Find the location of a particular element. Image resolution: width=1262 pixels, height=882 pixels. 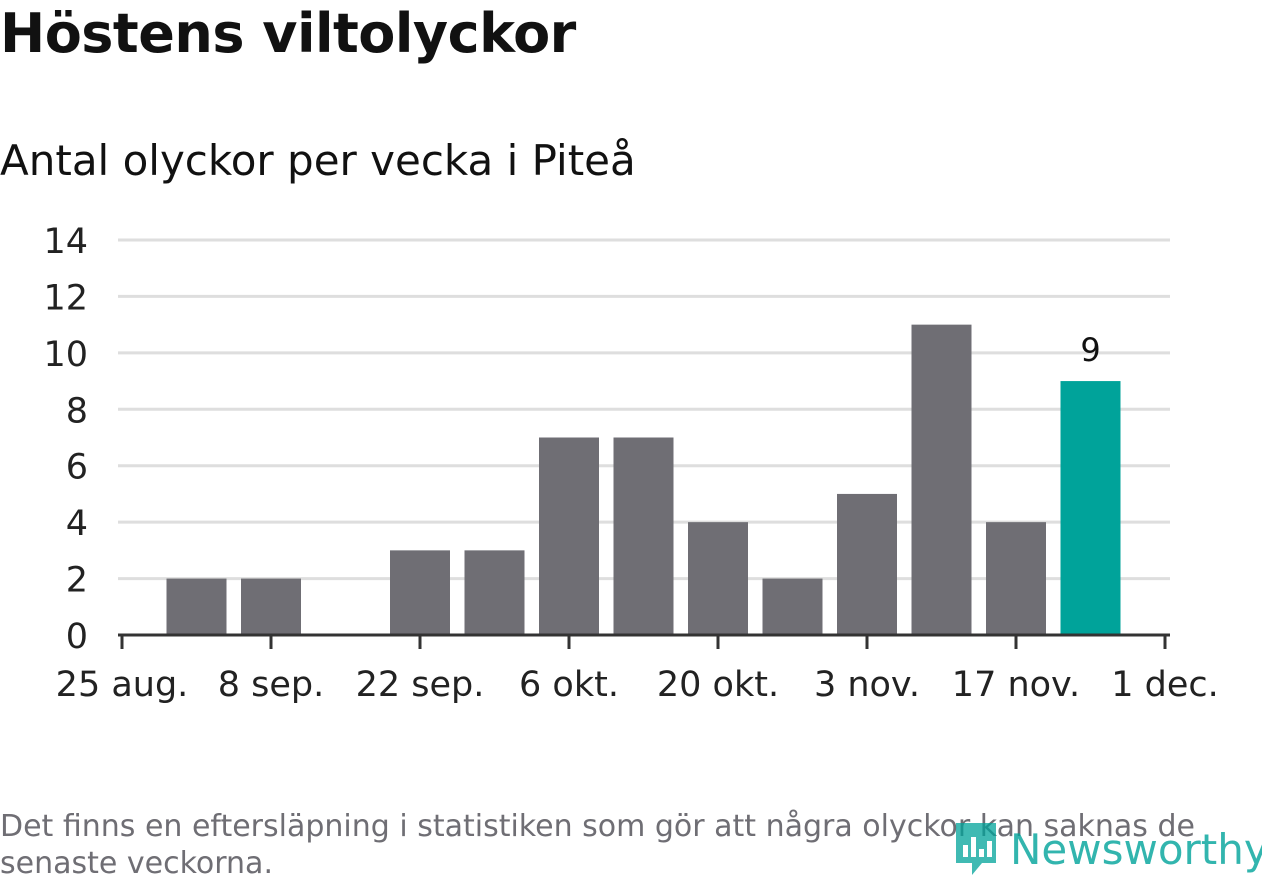

x-tick-label: 8 sep. is located at coordinates (271, 685).